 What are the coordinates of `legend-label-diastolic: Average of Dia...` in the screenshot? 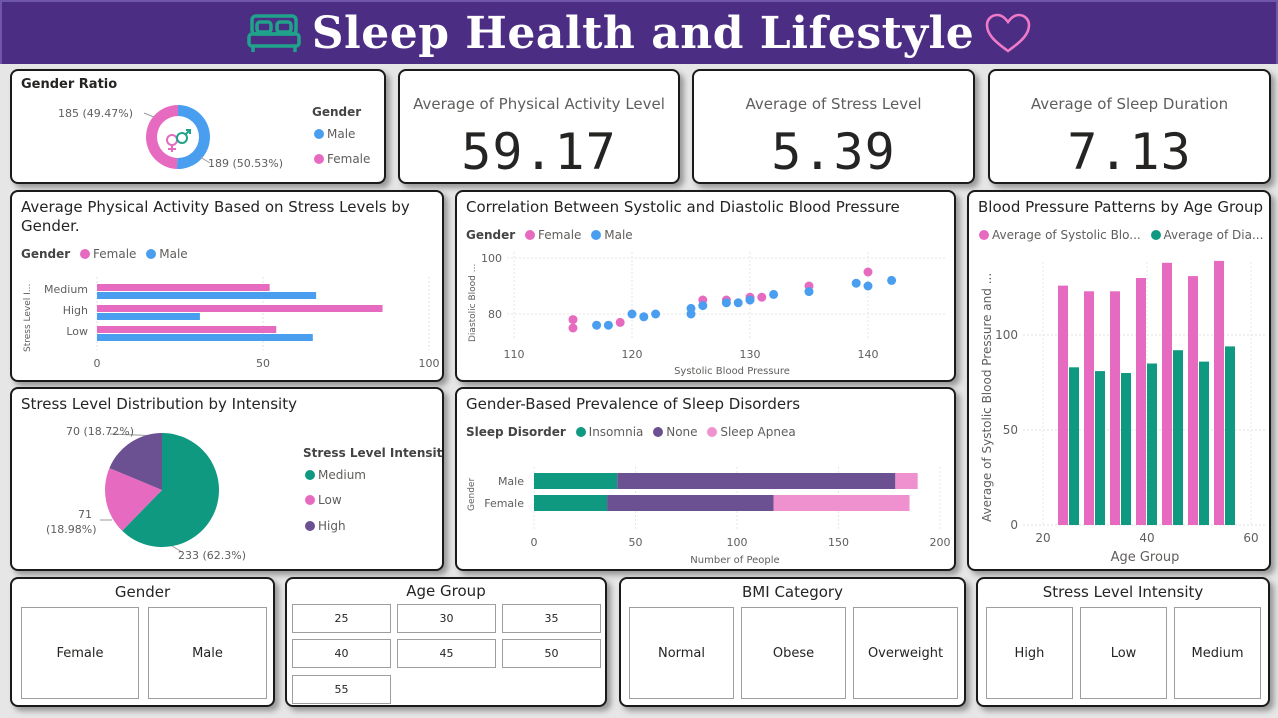 It's located at (1213, 235).